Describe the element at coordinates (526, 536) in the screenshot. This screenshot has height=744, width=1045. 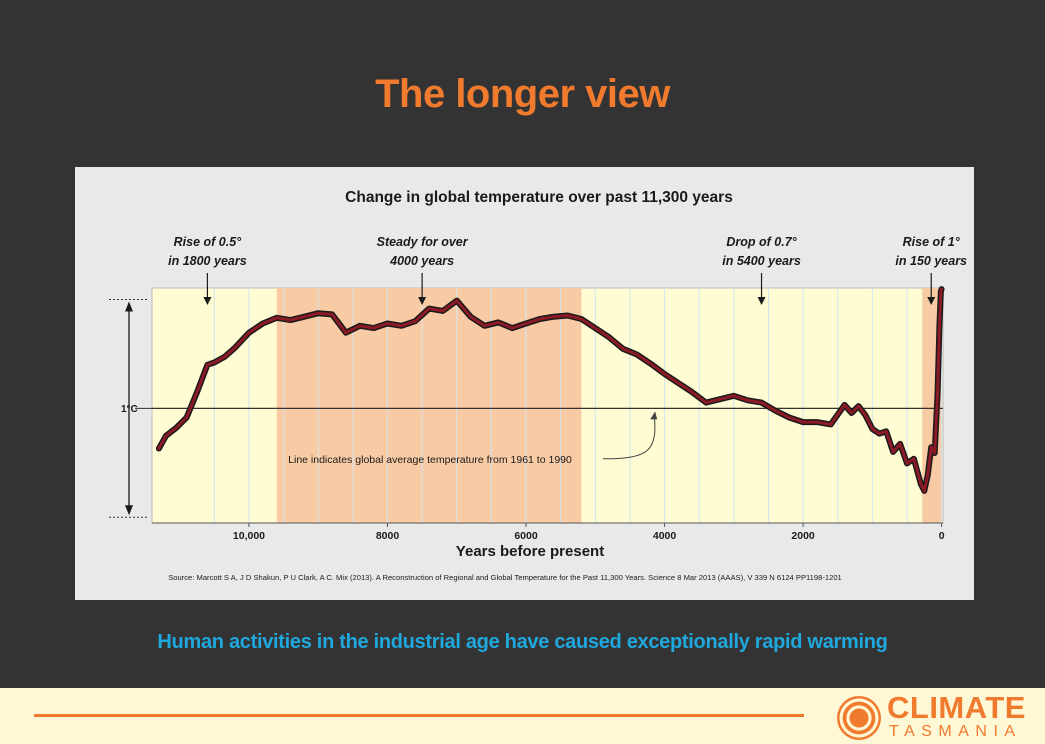
I see `x-tick-label: 6000` at that location.